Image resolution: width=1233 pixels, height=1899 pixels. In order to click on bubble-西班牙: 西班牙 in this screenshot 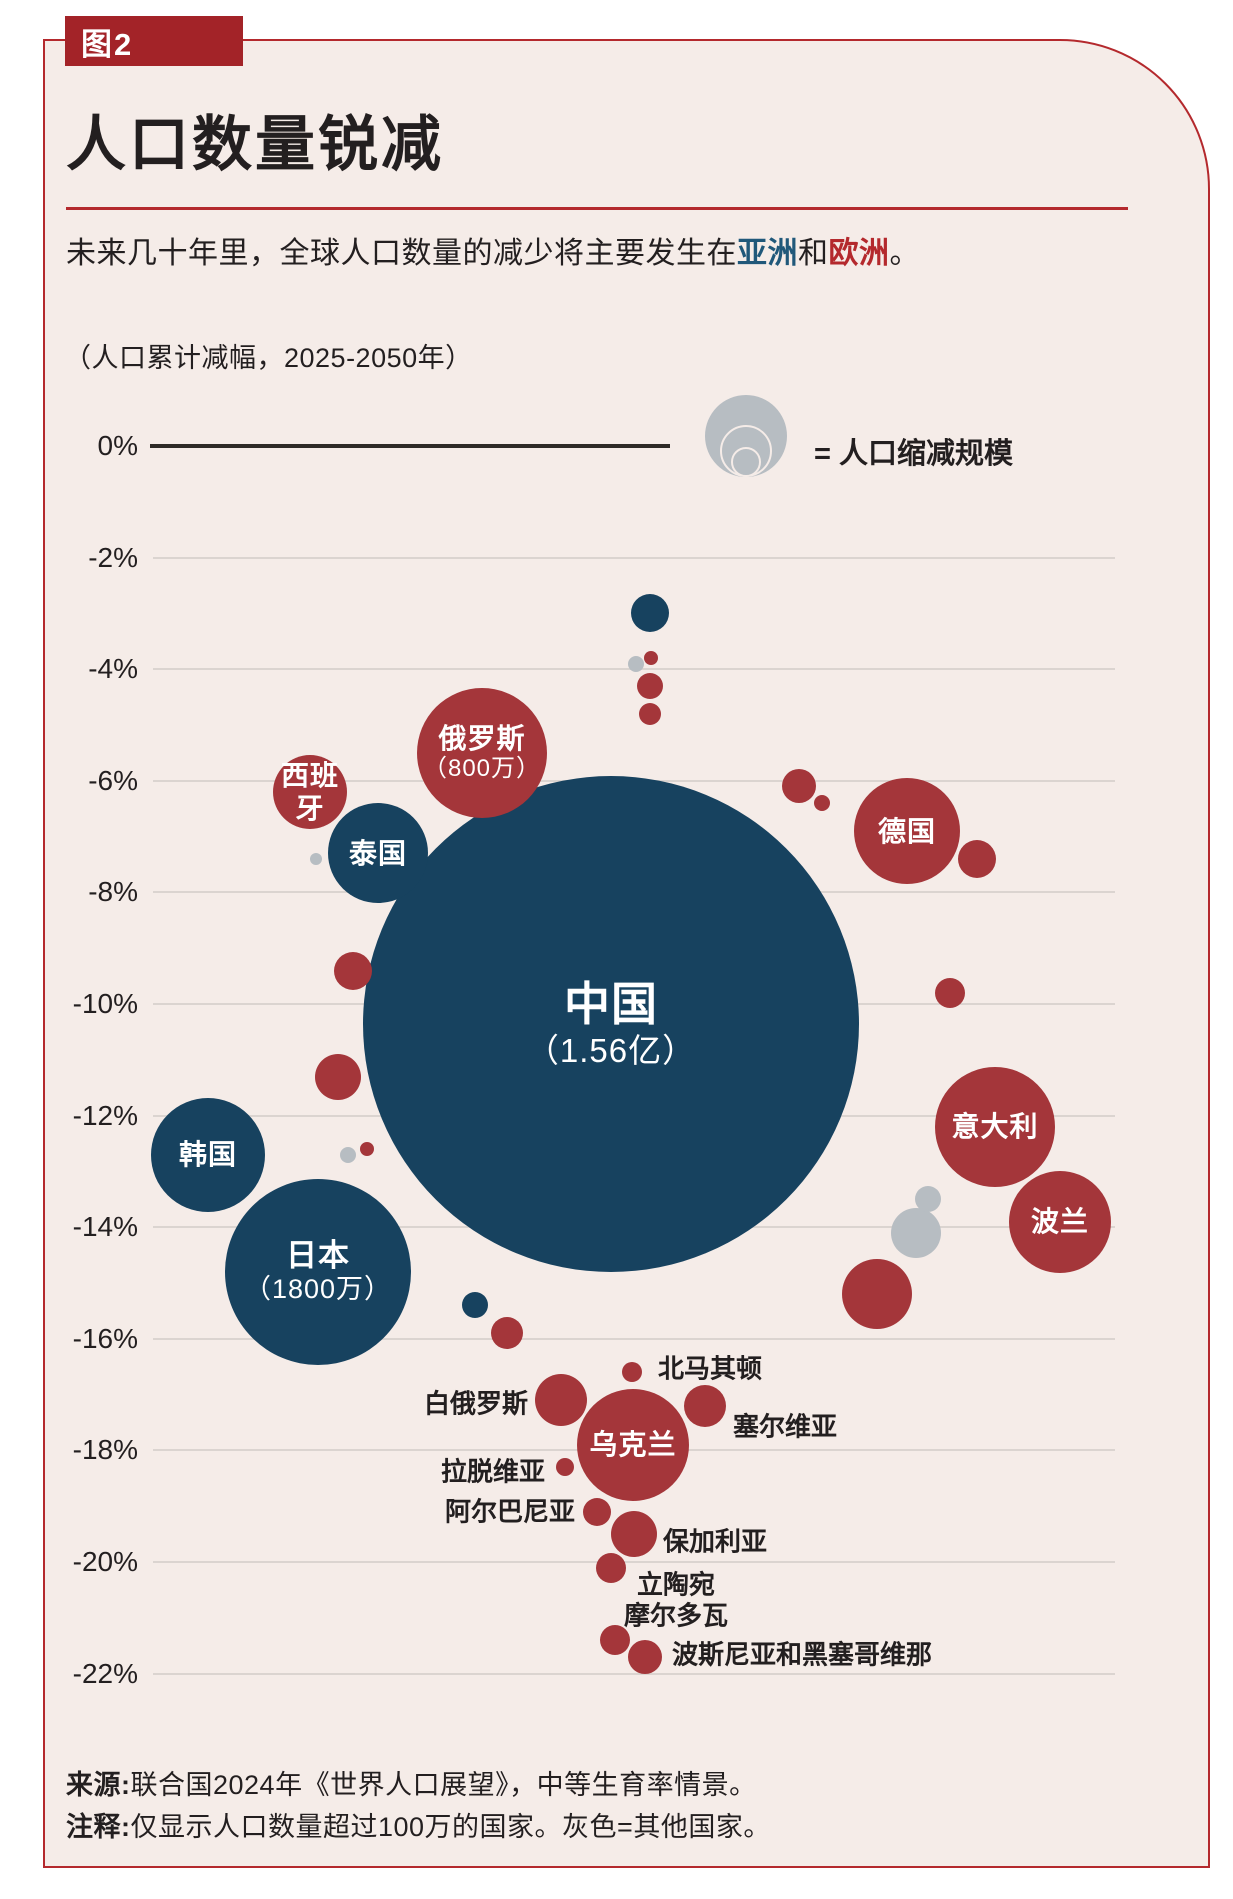, I will do `click(310, 791)`.